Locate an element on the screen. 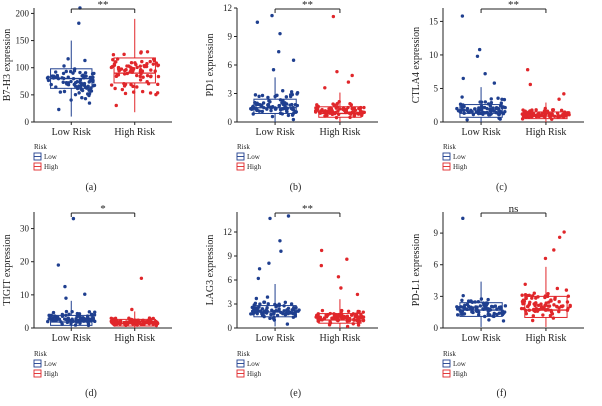  y-tick-label: 30 is located at coordinates (25, 229).